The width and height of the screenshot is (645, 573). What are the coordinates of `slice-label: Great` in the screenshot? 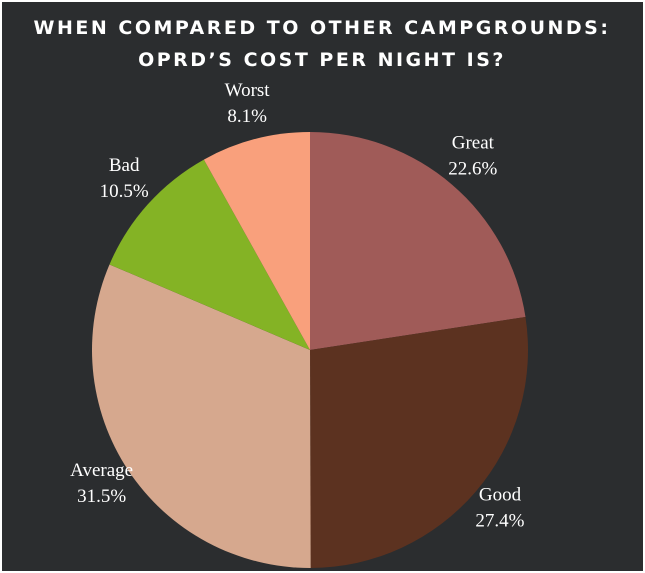 It's located at (473, 142).